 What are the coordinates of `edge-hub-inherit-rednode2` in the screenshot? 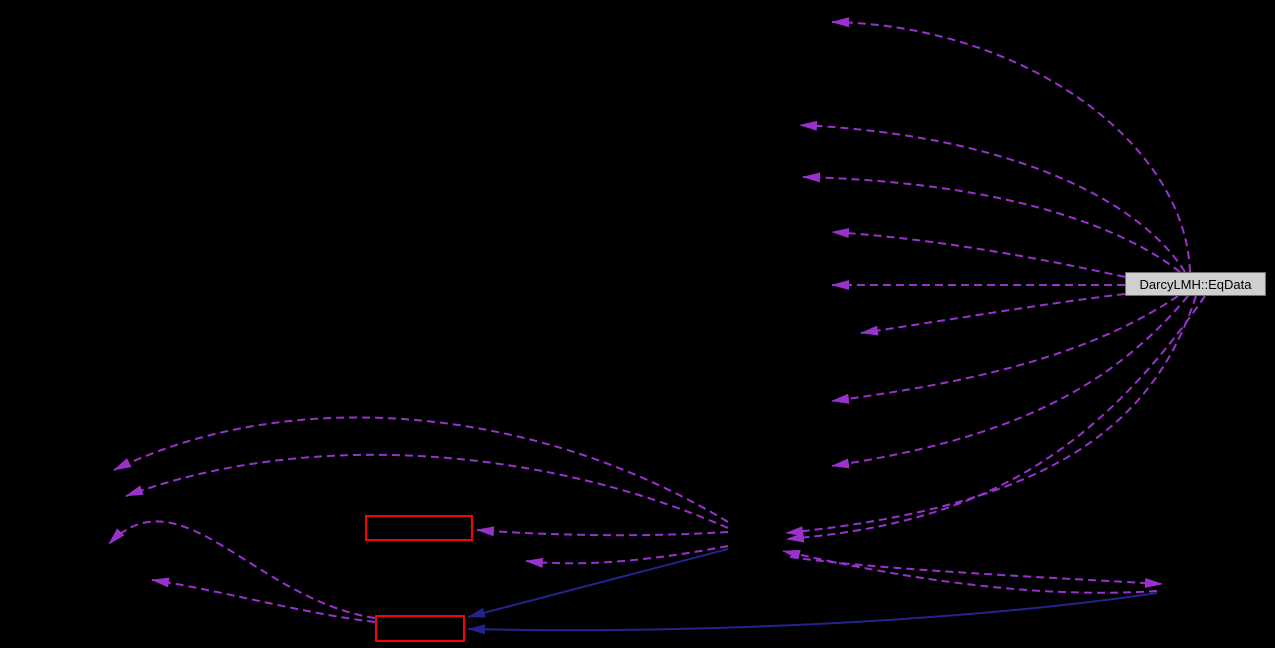 It's located at (598, 583).